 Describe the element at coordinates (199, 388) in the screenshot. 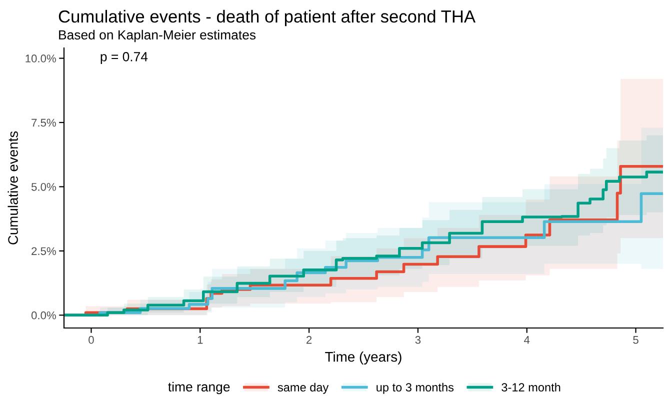

I see `legend-title: time range` at that location.